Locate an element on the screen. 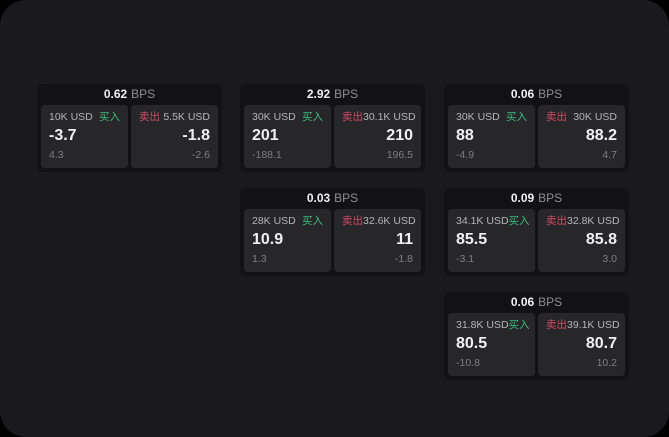  sell-sub-value: 196.5 is located at coordinates (399, 155).